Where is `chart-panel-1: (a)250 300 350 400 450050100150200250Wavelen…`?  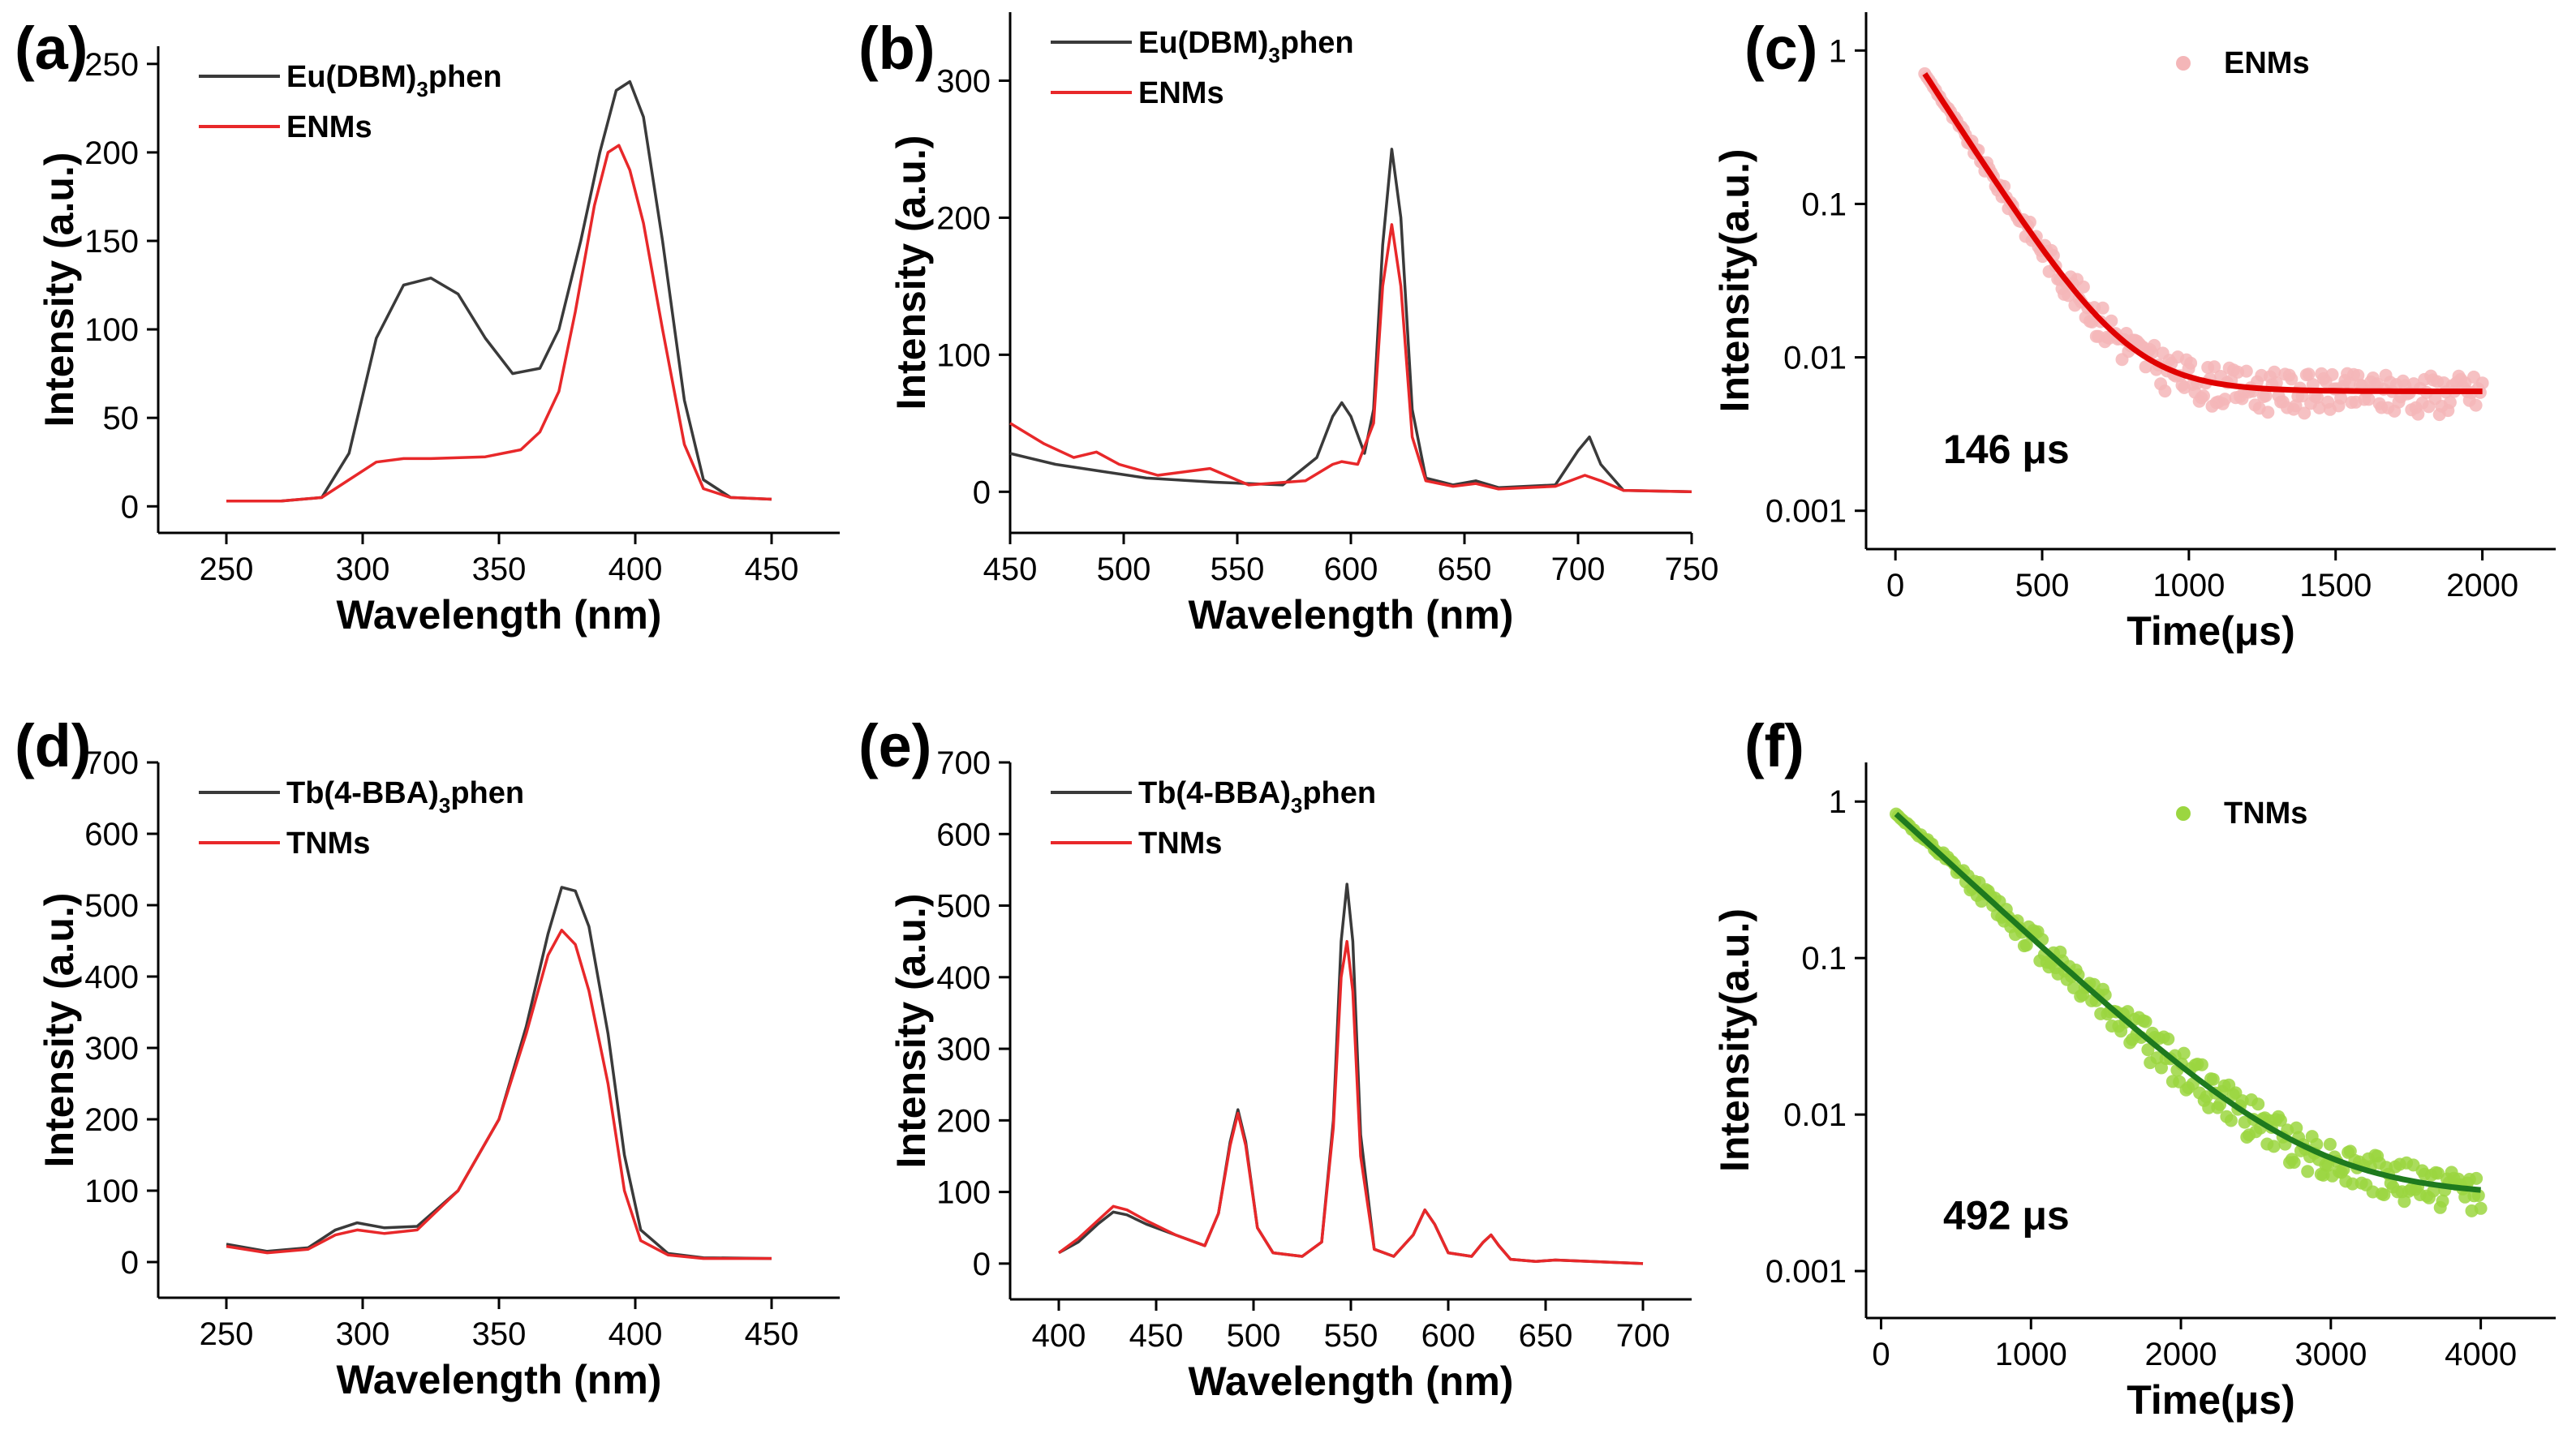 chart-panel-1: (a)250 300 350 400 450050100150200250Wavelen… is located at coordinates (428, 327).